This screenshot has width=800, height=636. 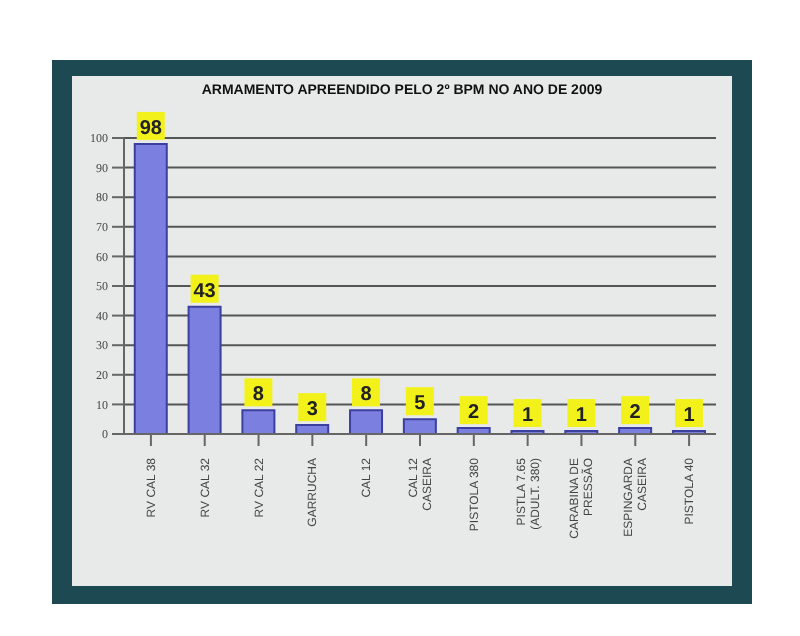 I want to click on data-label: 98, so click(x=151, y=128).